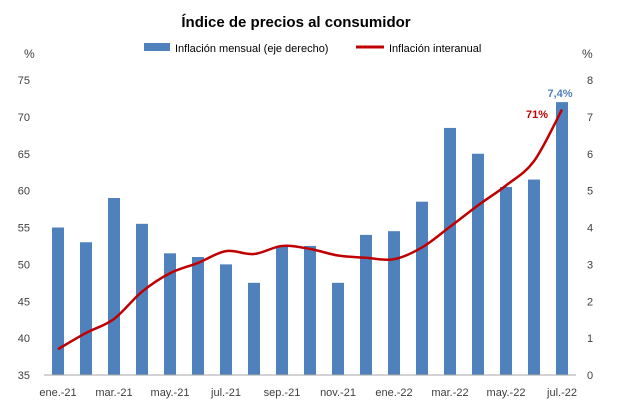  I want to click on left-axis-unit: %, so click(29, 54).